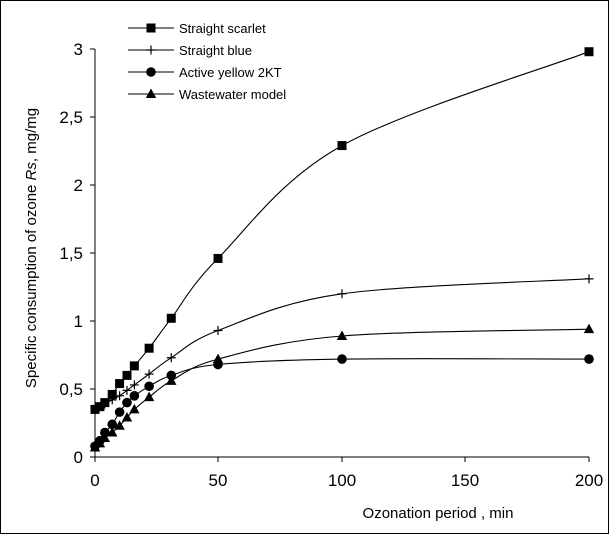 Image resolution: width=609 pixels, height=534 pixels. What do you see at coordinates (230, 72) in the screenshot?
I see `legend-label: Active yellow 2KT` at bounding box center [230, 72].